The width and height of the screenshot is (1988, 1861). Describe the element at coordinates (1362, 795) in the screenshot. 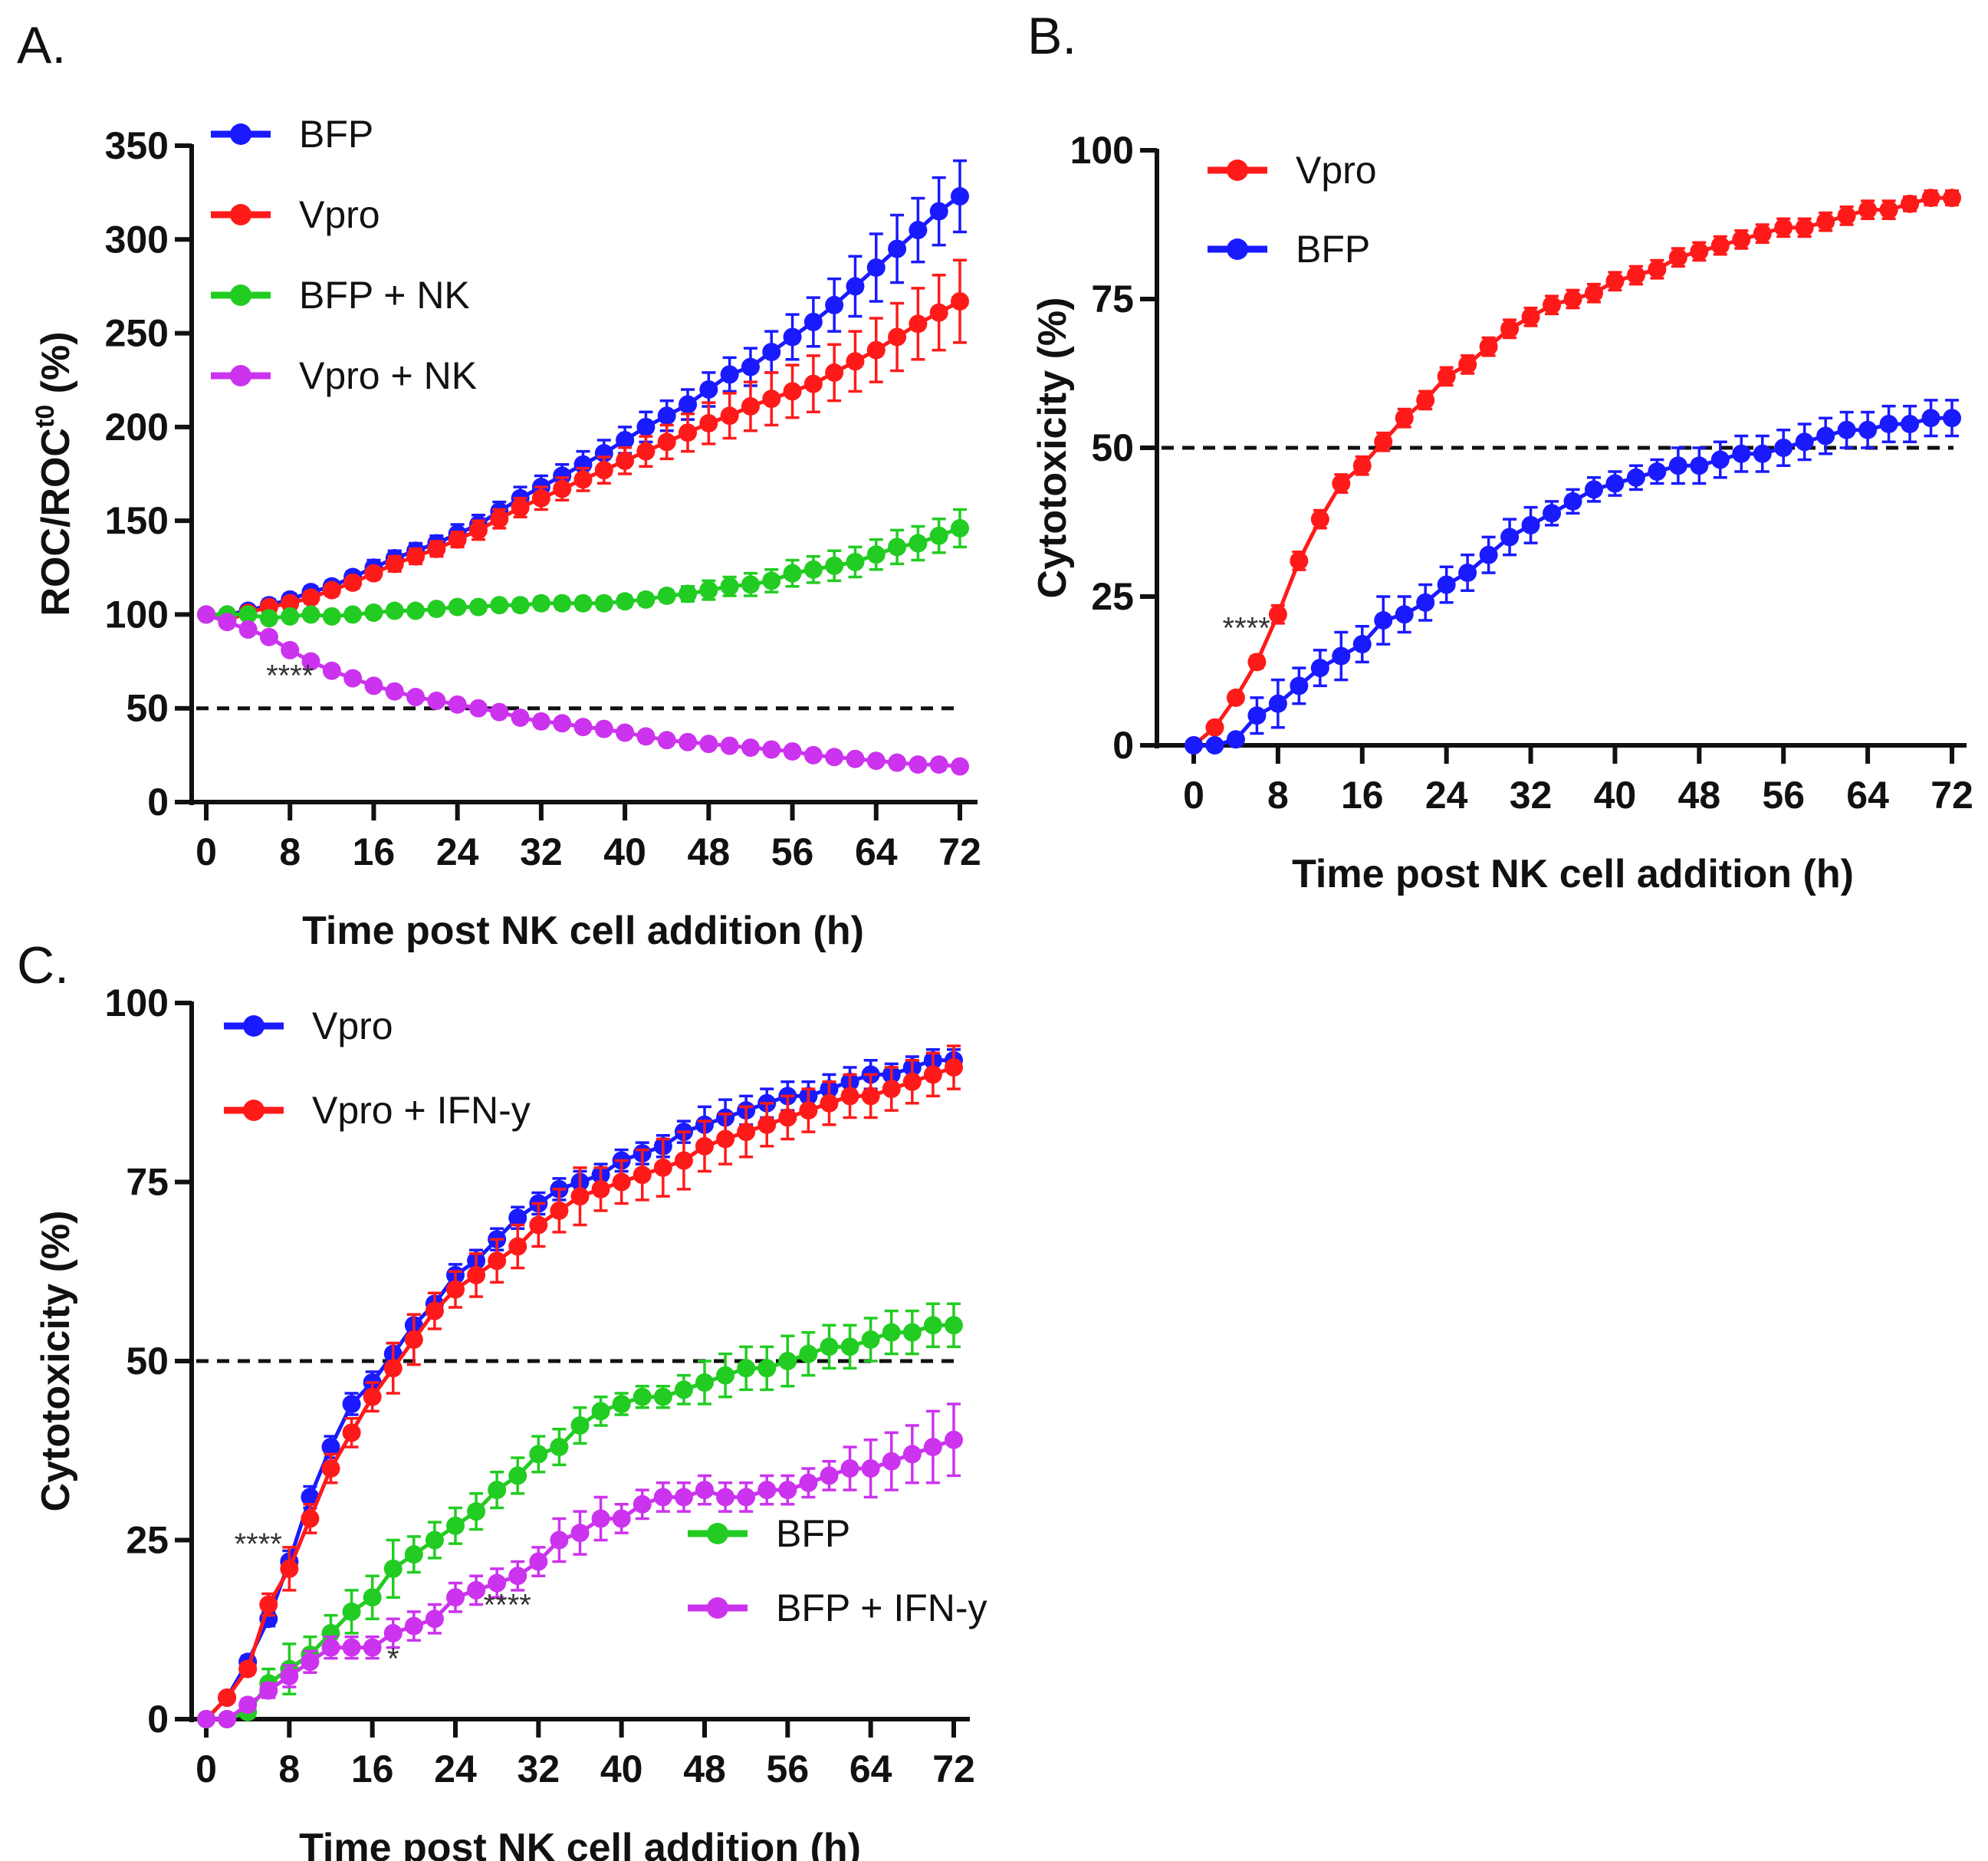

I see `x-tick-label: 16` at that location.